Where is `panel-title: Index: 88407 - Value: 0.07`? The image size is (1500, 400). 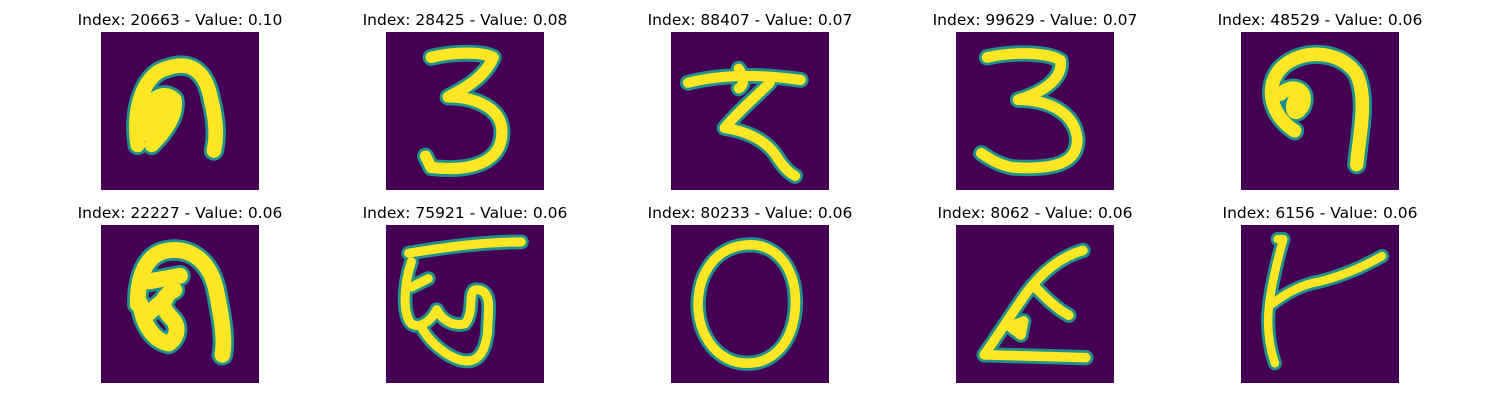
panel-title: Index: 88407 - Value: 0.07 is located at coordinates (750, 20).